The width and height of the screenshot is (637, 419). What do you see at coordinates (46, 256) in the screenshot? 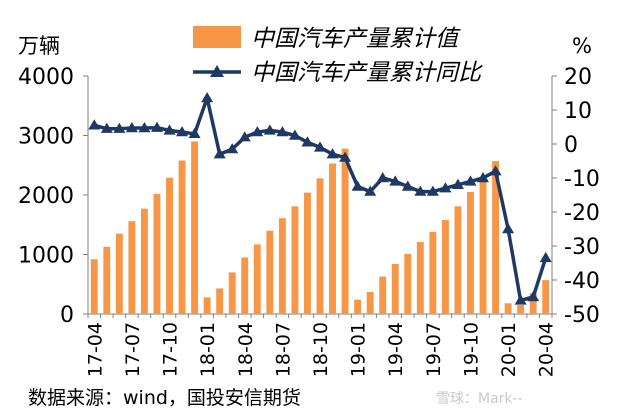
I see `left-tick-label: 1000` at bounding box center [46, 256].